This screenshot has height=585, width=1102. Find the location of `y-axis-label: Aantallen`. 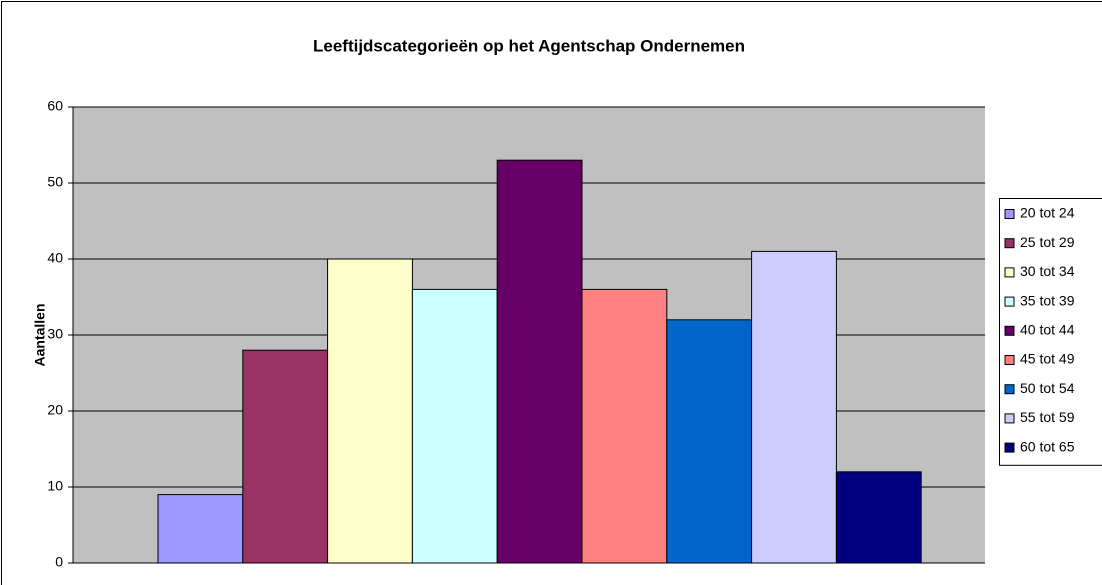

y-axis-label: Aantallen is located at coordinates (40, 334).